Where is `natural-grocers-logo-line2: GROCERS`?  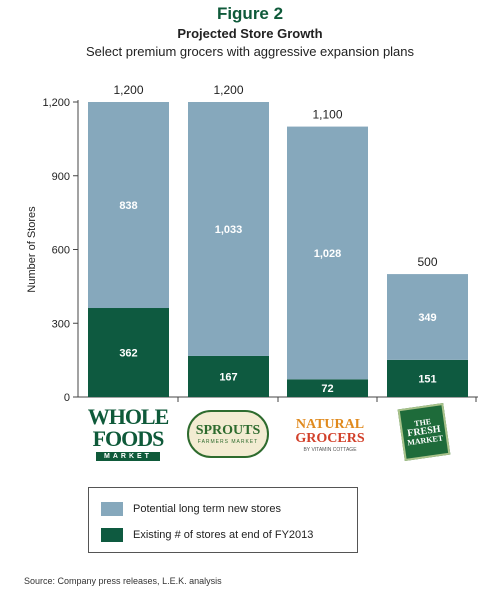
natural-grocers-logo-line2: GROCERS is located at coordinates (330, 438).